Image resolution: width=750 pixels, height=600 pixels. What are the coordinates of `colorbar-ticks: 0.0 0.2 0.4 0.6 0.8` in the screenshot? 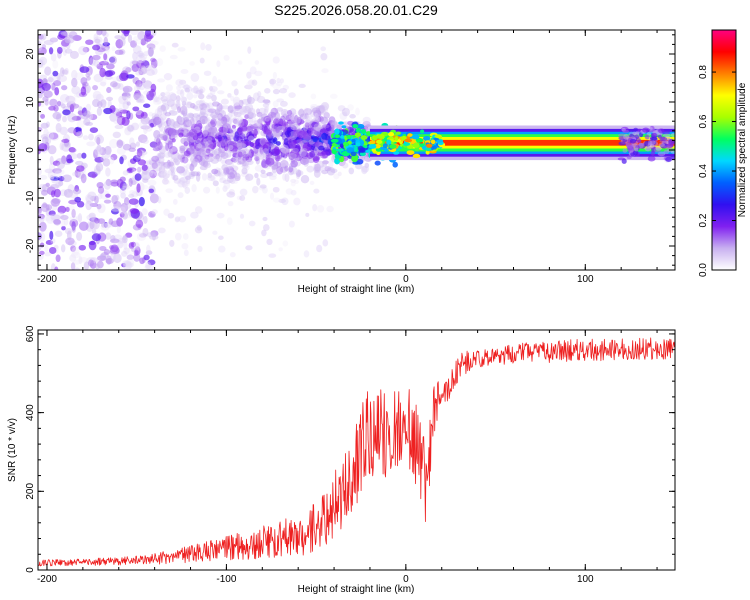 It's located at (717, 171).